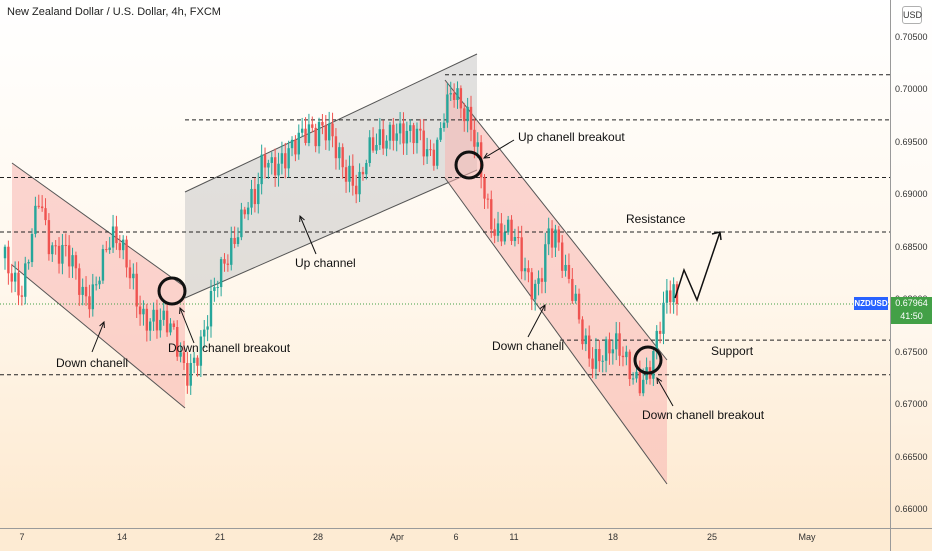 The image size is (932, 551). Describe the element at coordinates (102, 324) in the screenshot. I see `annotation-arrowhead` at that location.